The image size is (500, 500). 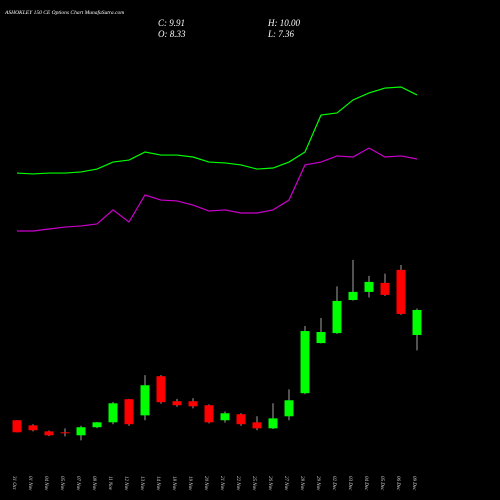 I want to click on x-tick-label: 04 Dec, so click(x=365, y=483).